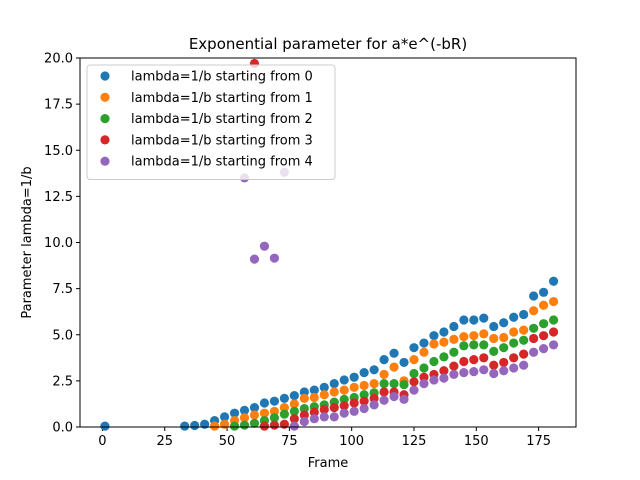  I want to click on y-tick-label: 0.0, so click(62, 428).